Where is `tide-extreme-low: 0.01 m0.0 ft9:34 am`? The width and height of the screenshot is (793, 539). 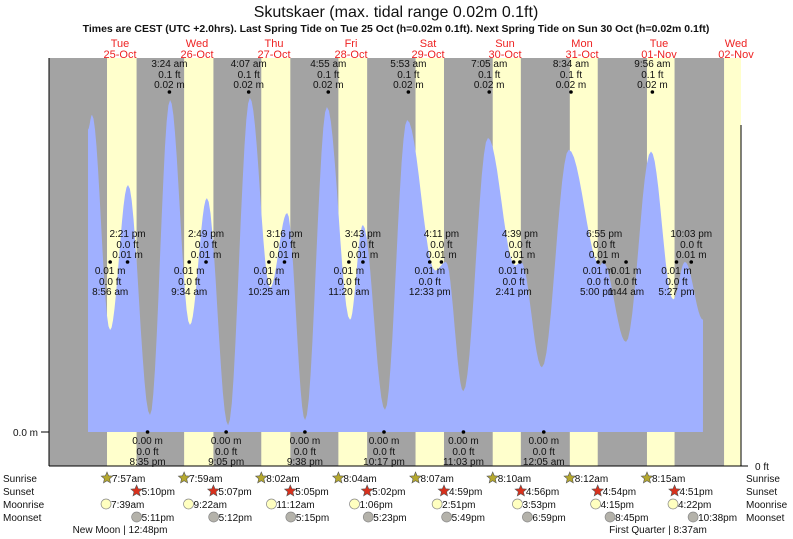
tide-extreme-low: 0.01 m0.0 ft9:34 am is located at coordinates (189, 279).